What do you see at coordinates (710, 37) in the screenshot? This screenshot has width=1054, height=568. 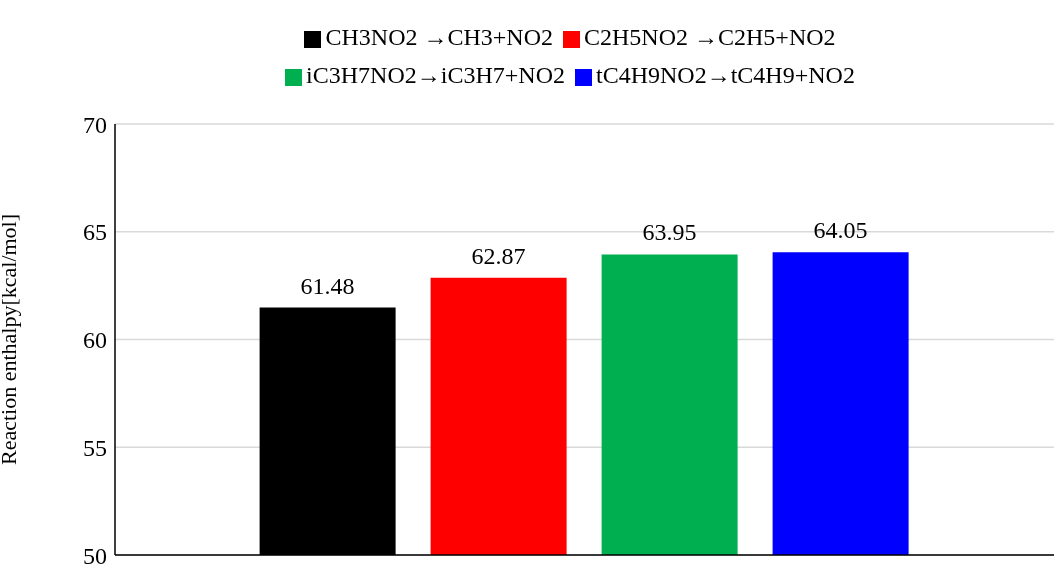 I see `legend-label: C2H5NO2 →C2H5+NO2` at bounding box center [710, 37].